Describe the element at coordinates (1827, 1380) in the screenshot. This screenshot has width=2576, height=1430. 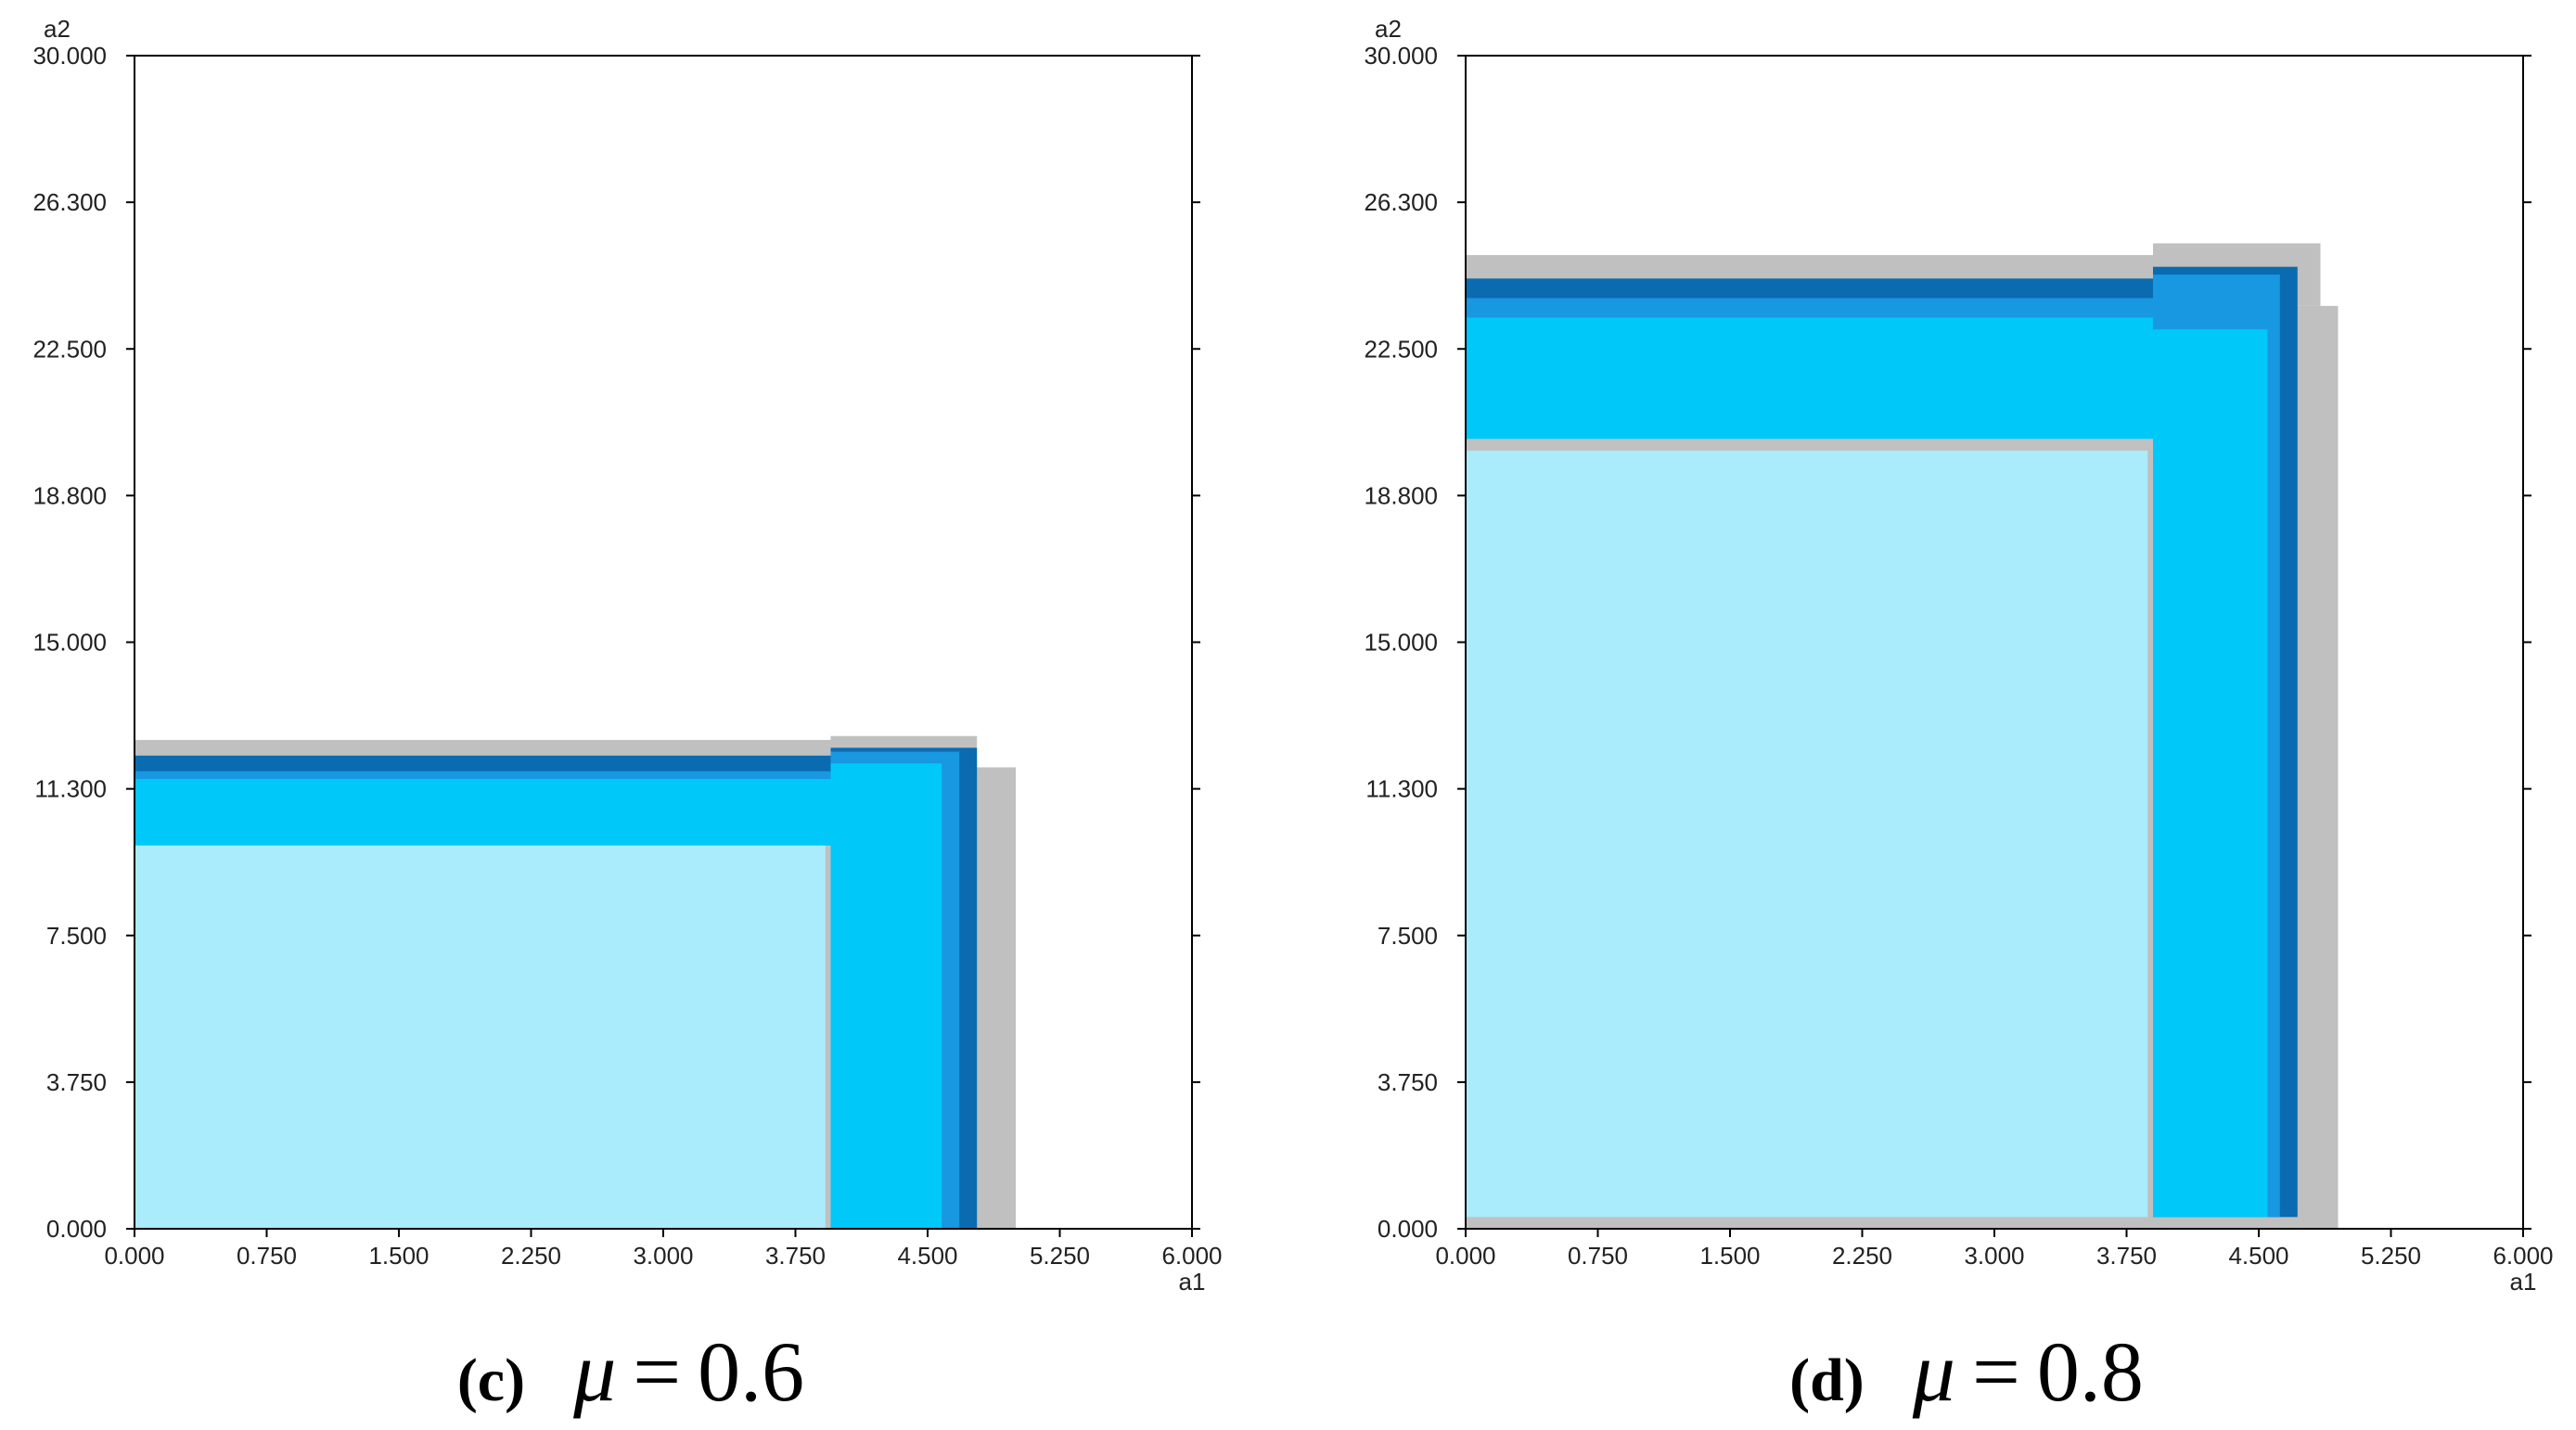
I see `caption-panel-label: (d)` at that location.